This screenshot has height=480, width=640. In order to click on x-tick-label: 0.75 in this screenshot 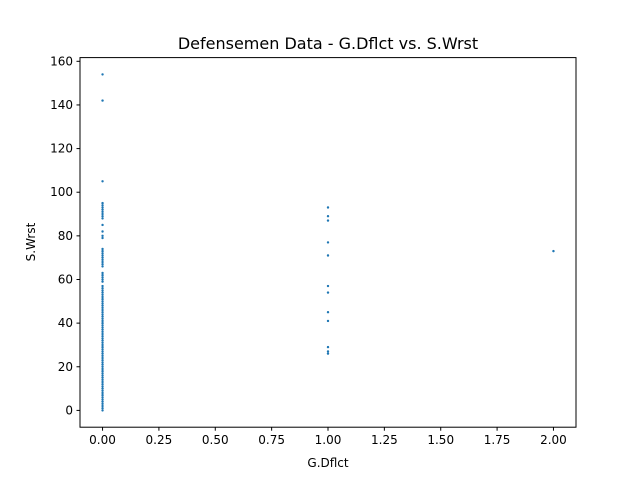, I will do `click(271, 440)`.